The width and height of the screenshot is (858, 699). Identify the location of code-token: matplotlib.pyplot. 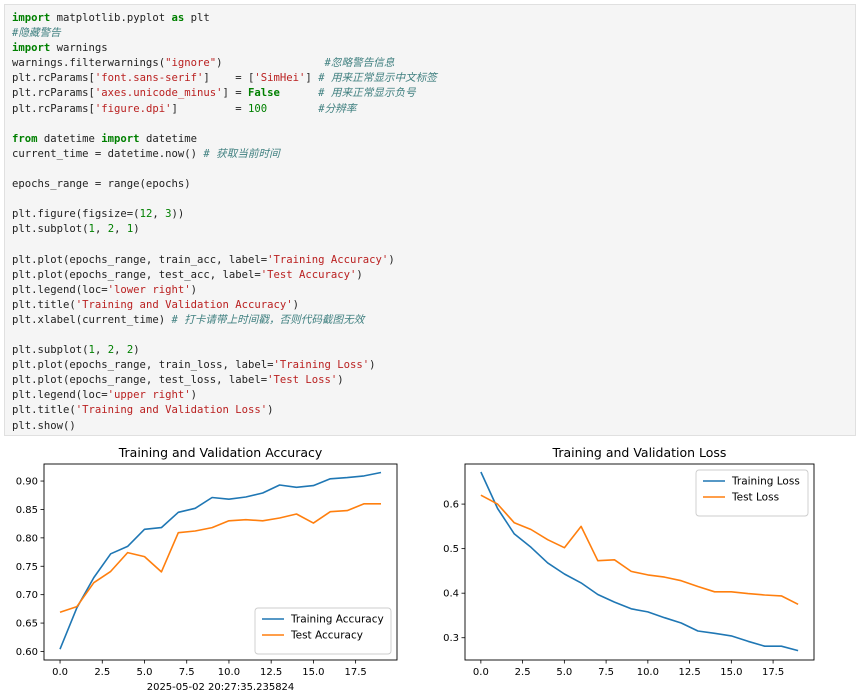
(111, 18).